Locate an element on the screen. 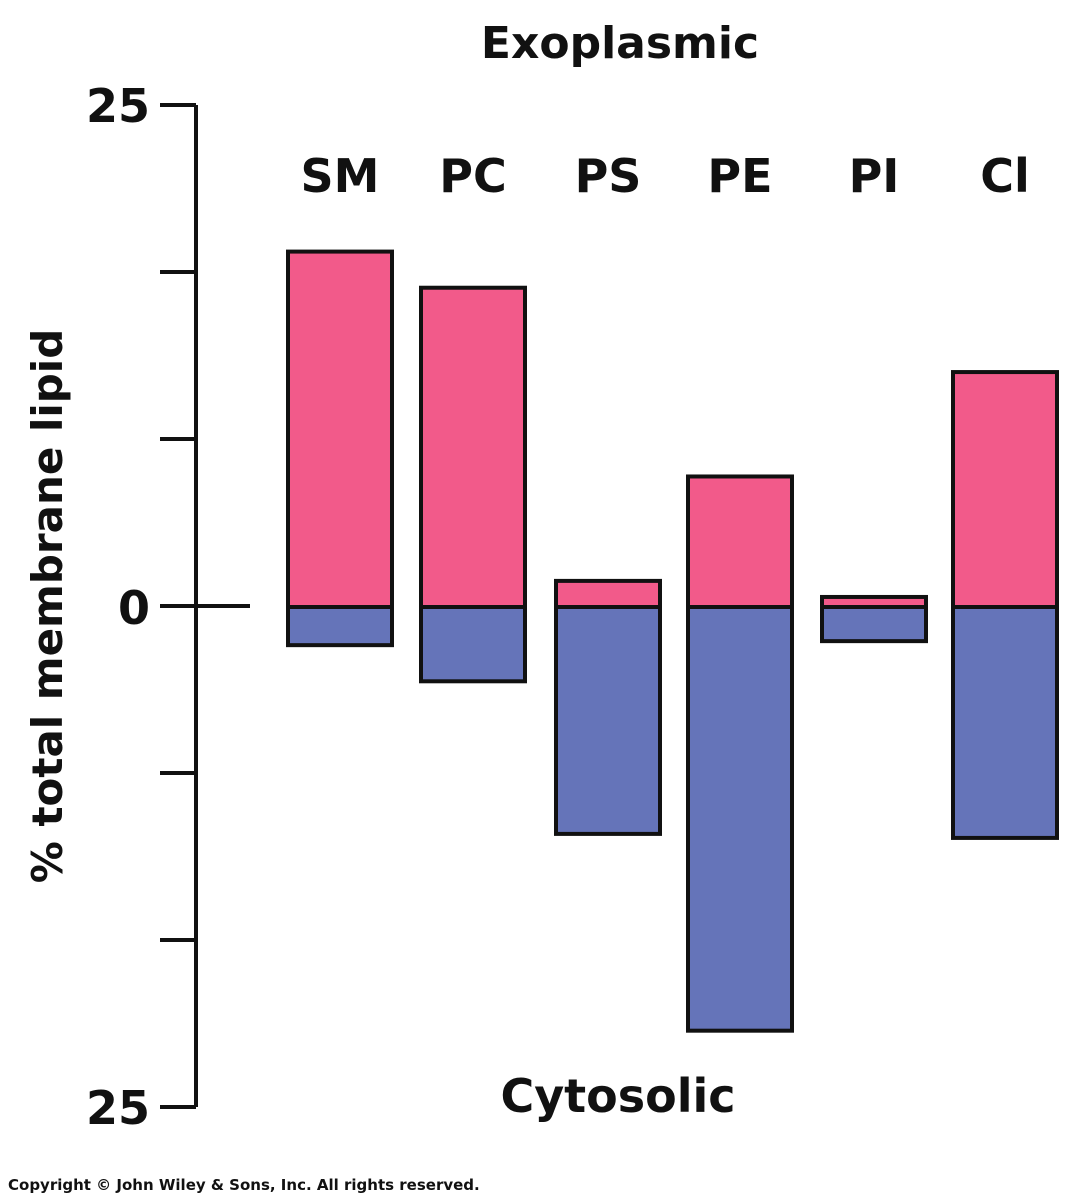  bar-cytosolic-PS is located at coordinates (608, 720).